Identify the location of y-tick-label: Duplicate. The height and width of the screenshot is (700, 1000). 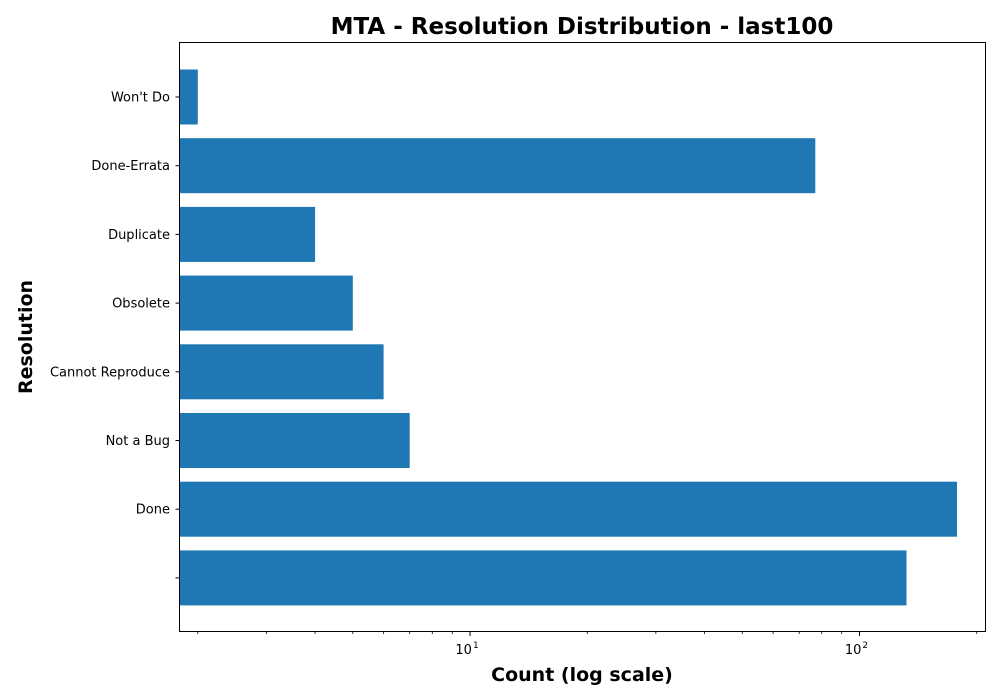
(139, 235).